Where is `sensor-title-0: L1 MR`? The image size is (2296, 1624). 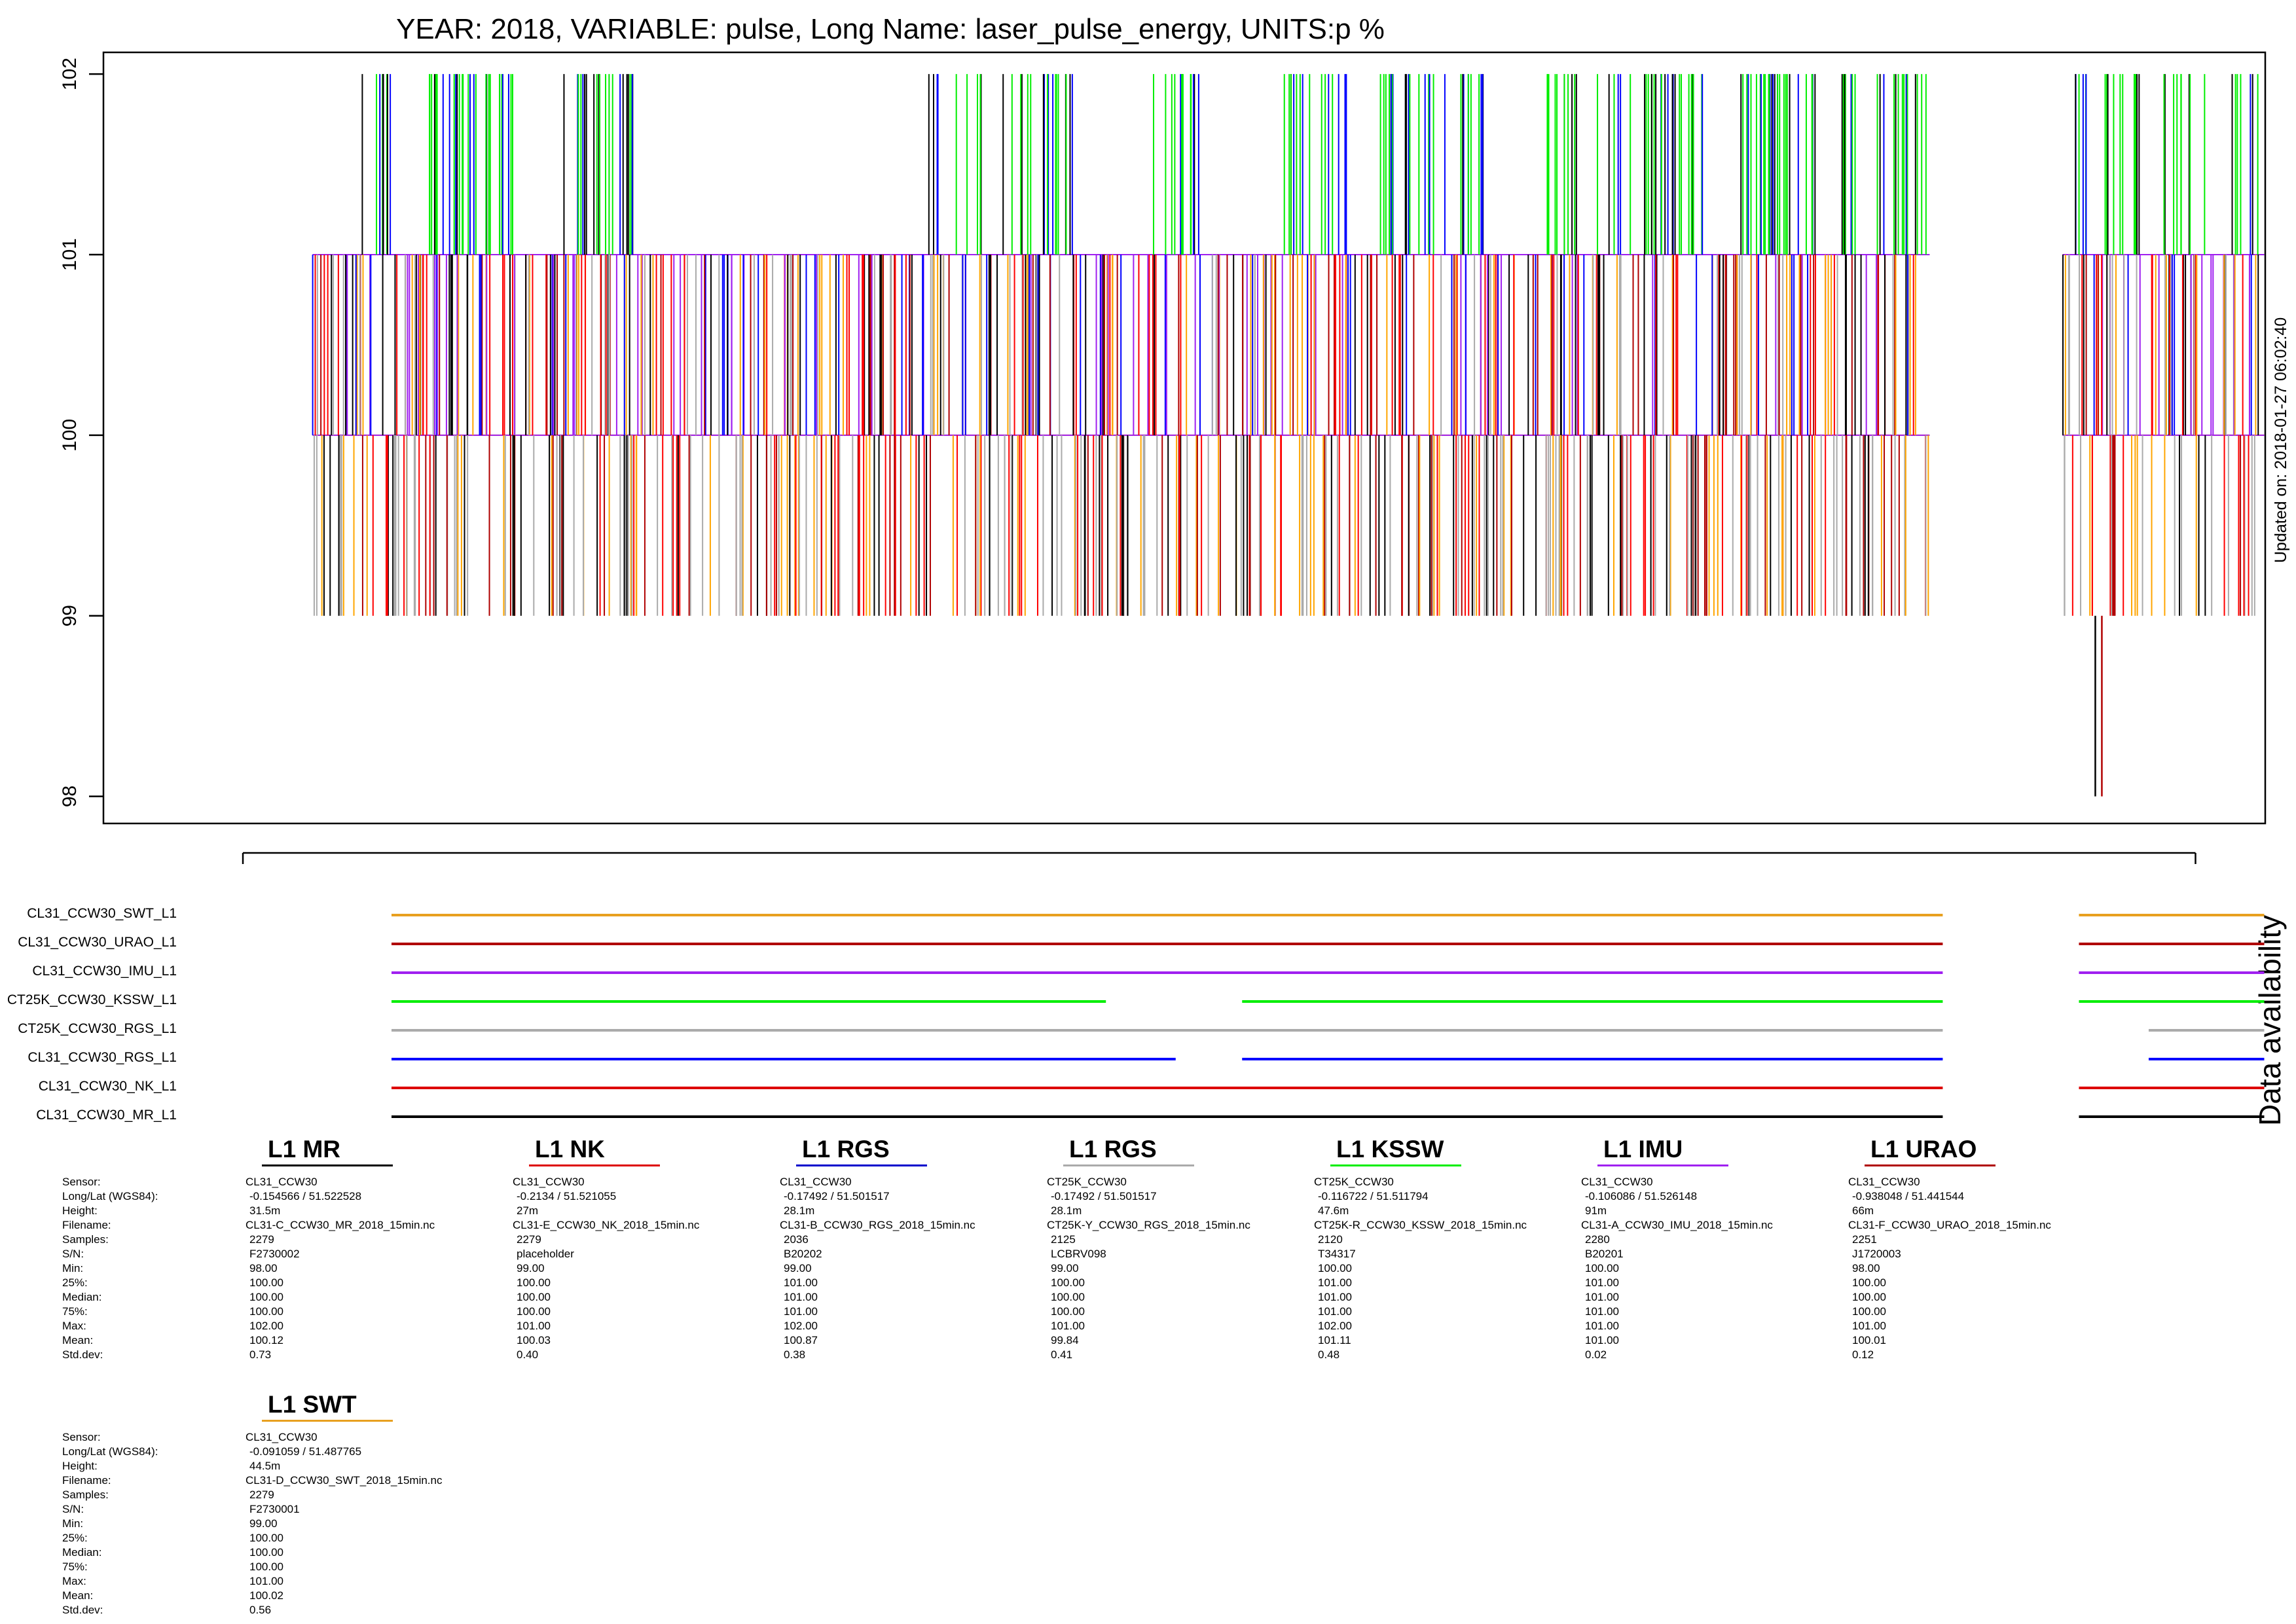
sensor-title-0: L1 MR is located at coordinates (304, 1149).